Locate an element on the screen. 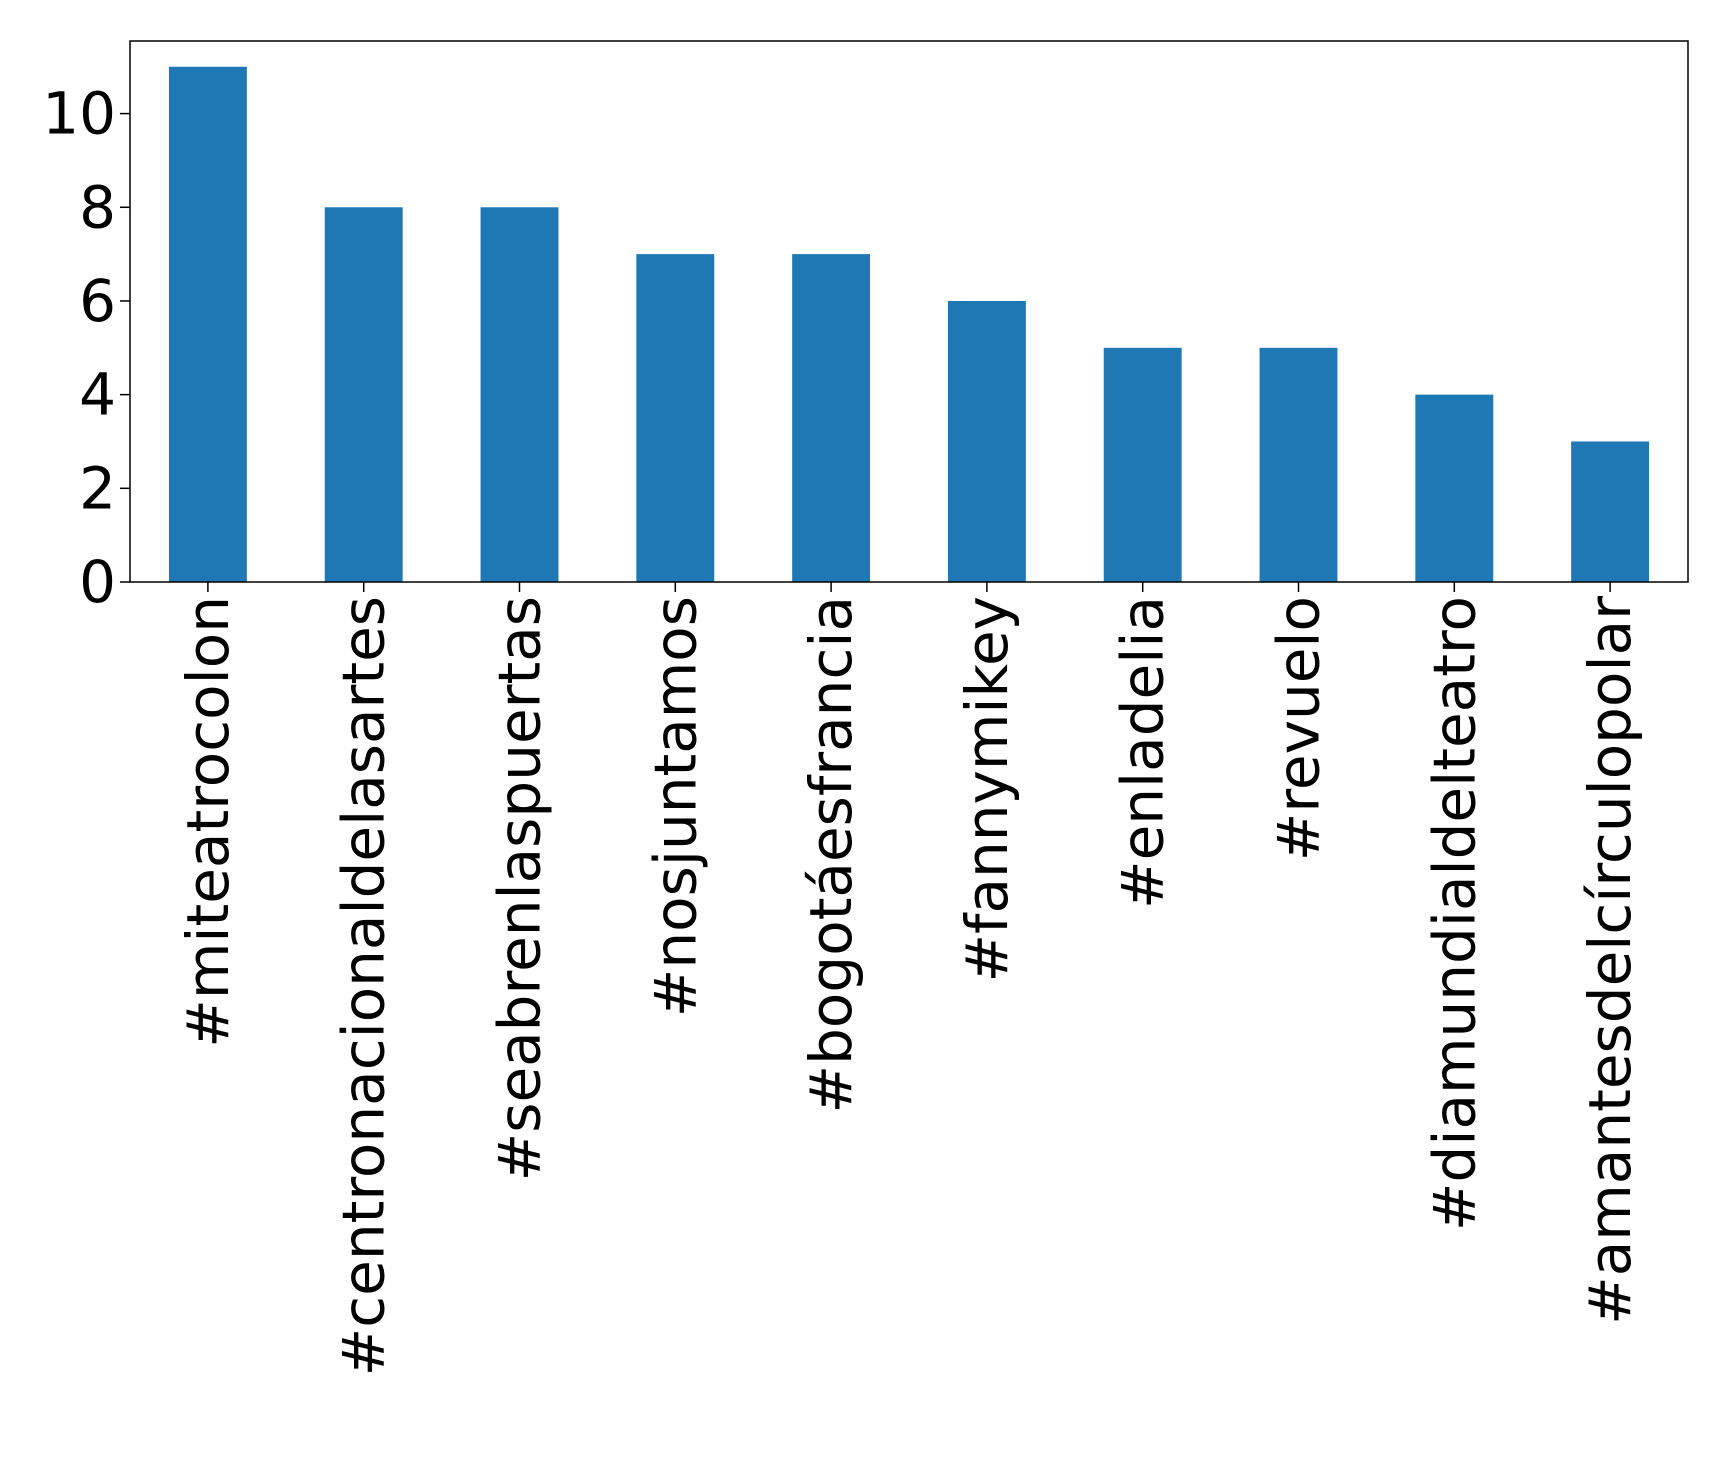  x-tick-label-2: #seabrenlaspuertas is located at coordinates (520, 888).